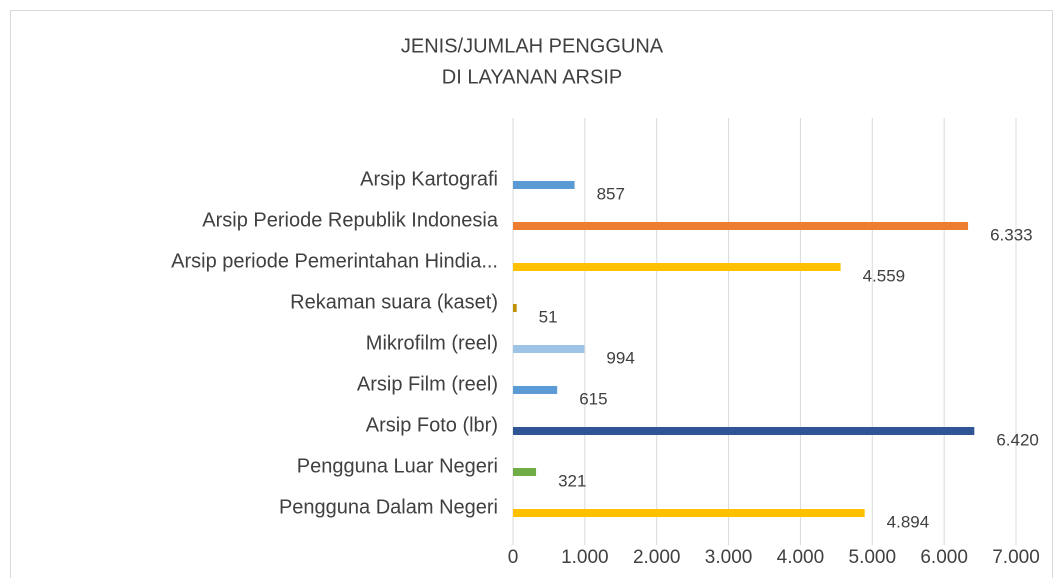 This screenshot has width=1064, height=578. What do you see at coordinates (585, 557) in the screenshot?
I see `x-tick-label: 1.000` at bounding box center [585, 557].